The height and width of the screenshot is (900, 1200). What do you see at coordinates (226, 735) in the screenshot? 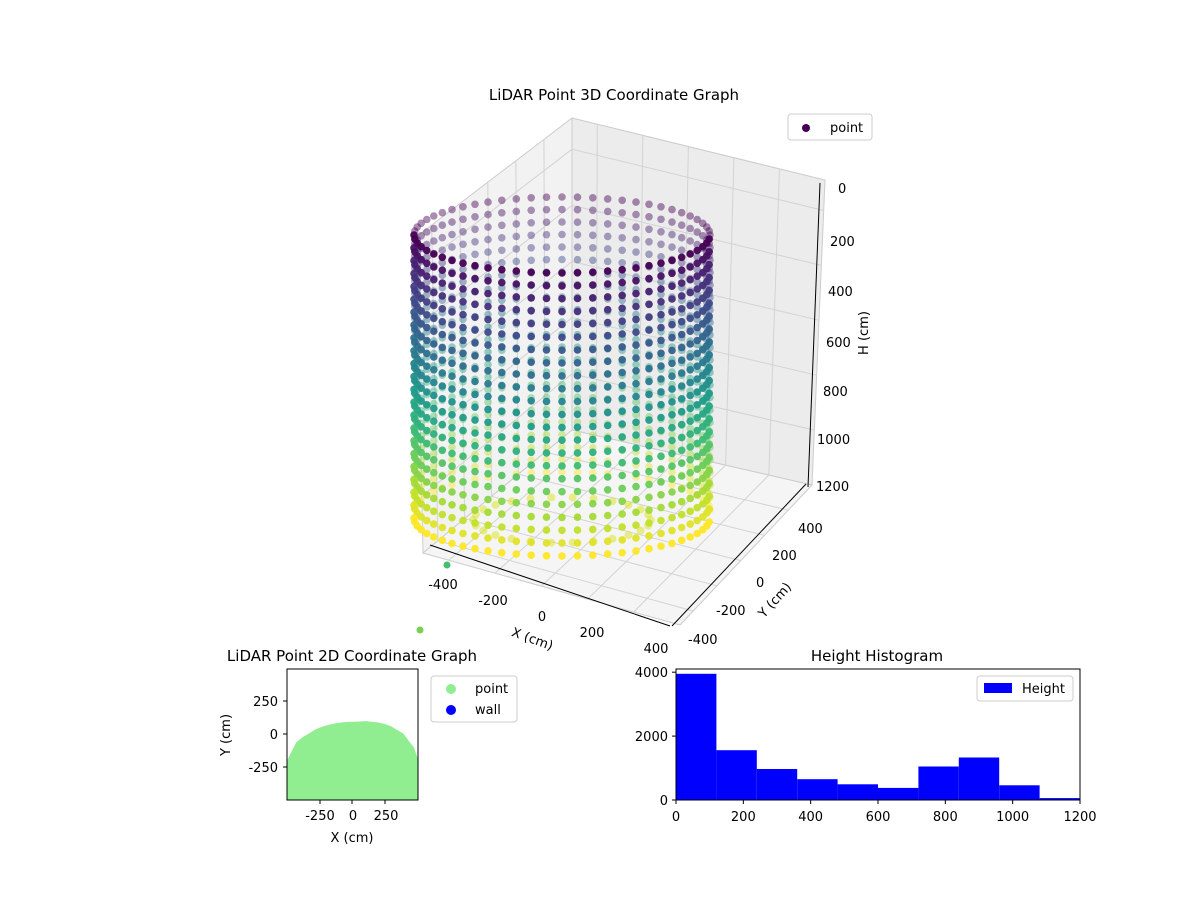
I see `y-axis-label-2d: Y (cm)` at bounding box center [226, 735].